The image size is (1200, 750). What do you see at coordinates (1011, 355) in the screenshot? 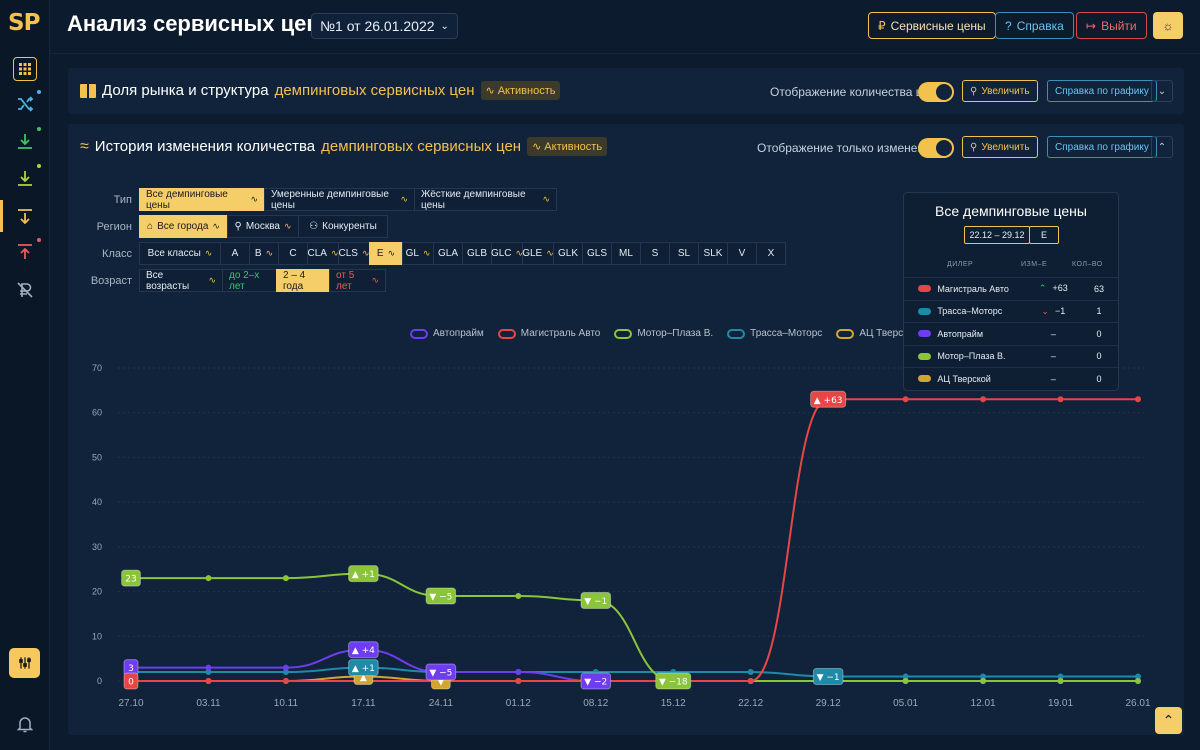
I see `table-row: Мотор–Плаза В. – 0` at bounding box center [1011, 355].